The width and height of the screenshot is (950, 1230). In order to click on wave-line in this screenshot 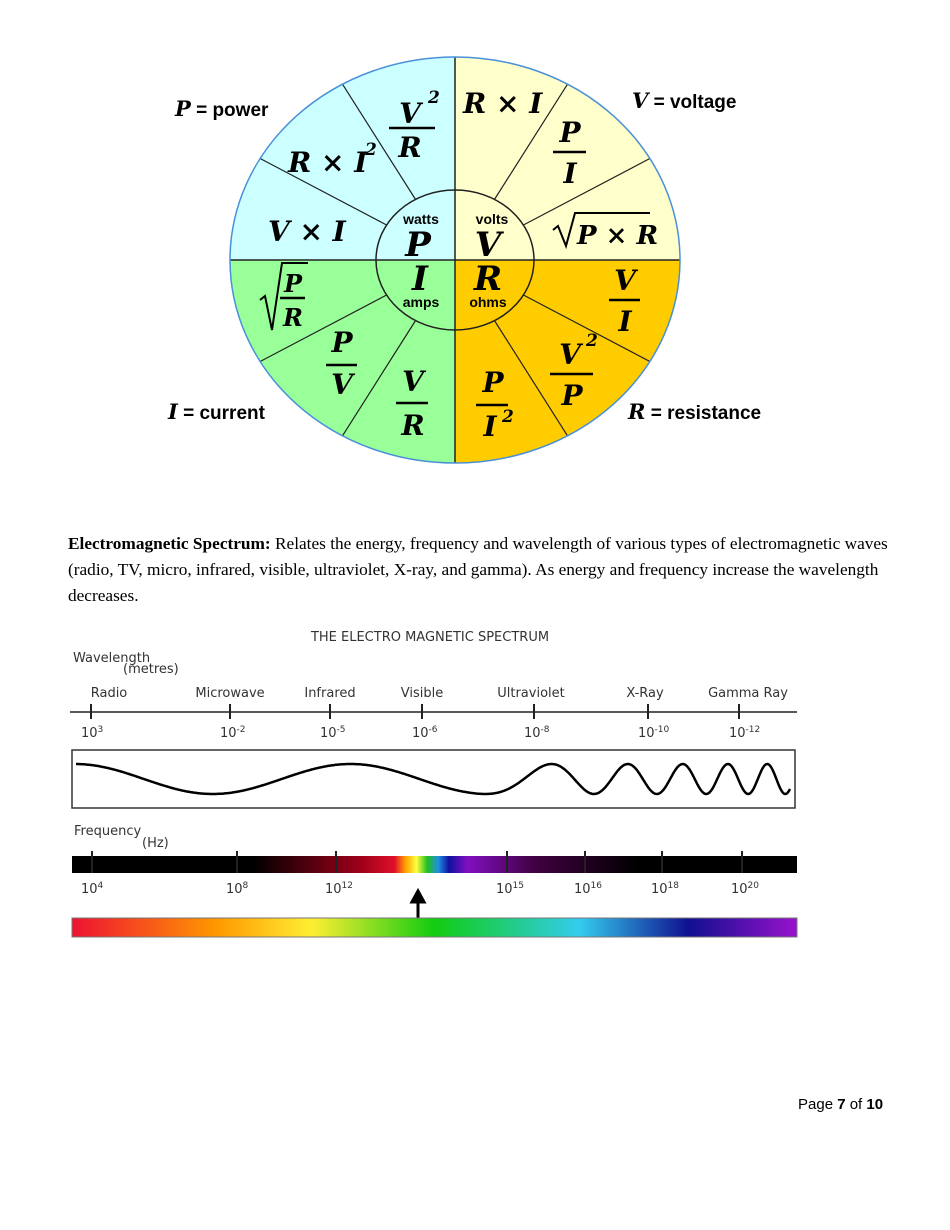, I will do `click(434, 779)`.